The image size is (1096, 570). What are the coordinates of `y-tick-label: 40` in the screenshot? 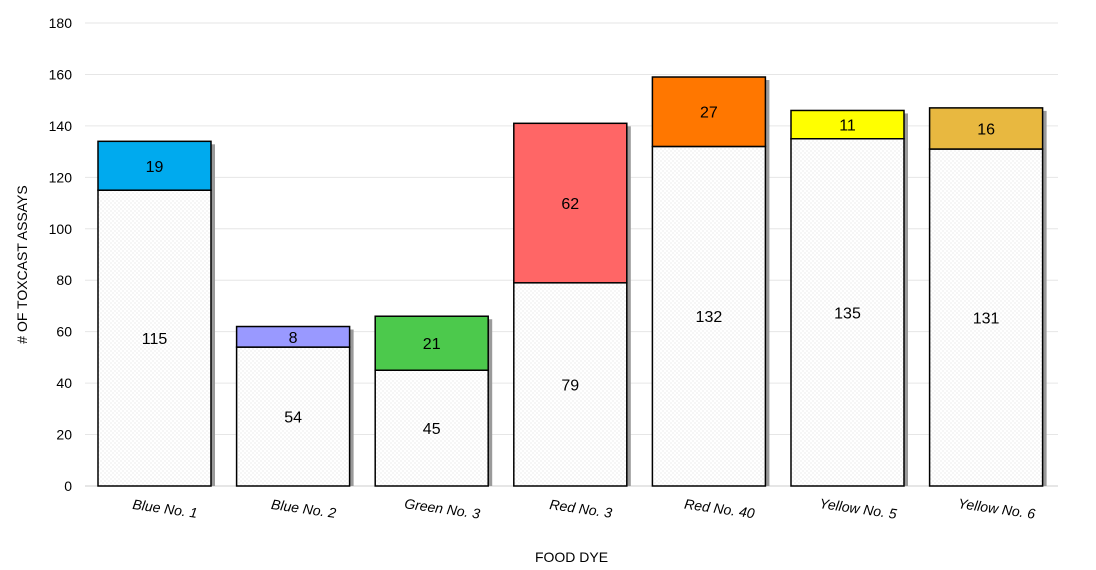 It's located at (64, 383).